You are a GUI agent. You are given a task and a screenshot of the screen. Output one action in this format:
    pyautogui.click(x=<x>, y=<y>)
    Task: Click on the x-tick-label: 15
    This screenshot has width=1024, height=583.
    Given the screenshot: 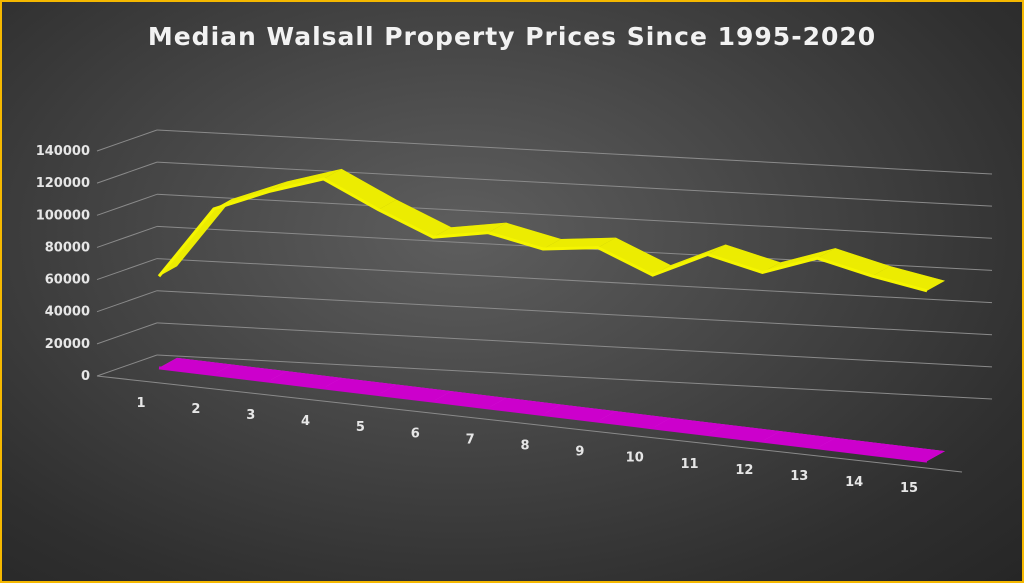 What is the action you would take?
    pyautogui.click(x=909, y=488)
    